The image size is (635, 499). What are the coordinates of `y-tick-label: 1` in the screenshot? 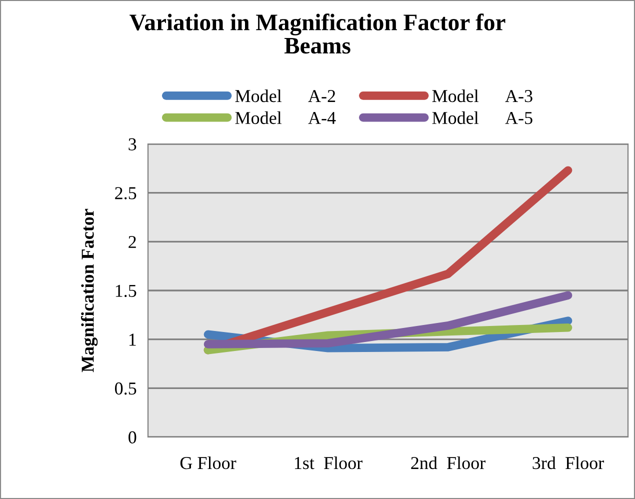 It's located at (132, 340).